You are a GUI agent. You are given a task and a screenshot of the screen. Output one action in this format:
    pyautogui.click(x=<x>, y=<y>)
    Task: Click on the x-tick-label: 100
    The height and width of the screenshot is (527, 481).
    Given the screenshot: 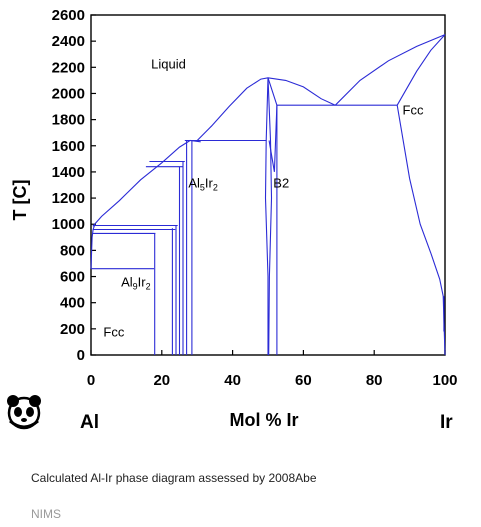 What is the action you would take?
    pyautogui.click(x=444, y=380)
    